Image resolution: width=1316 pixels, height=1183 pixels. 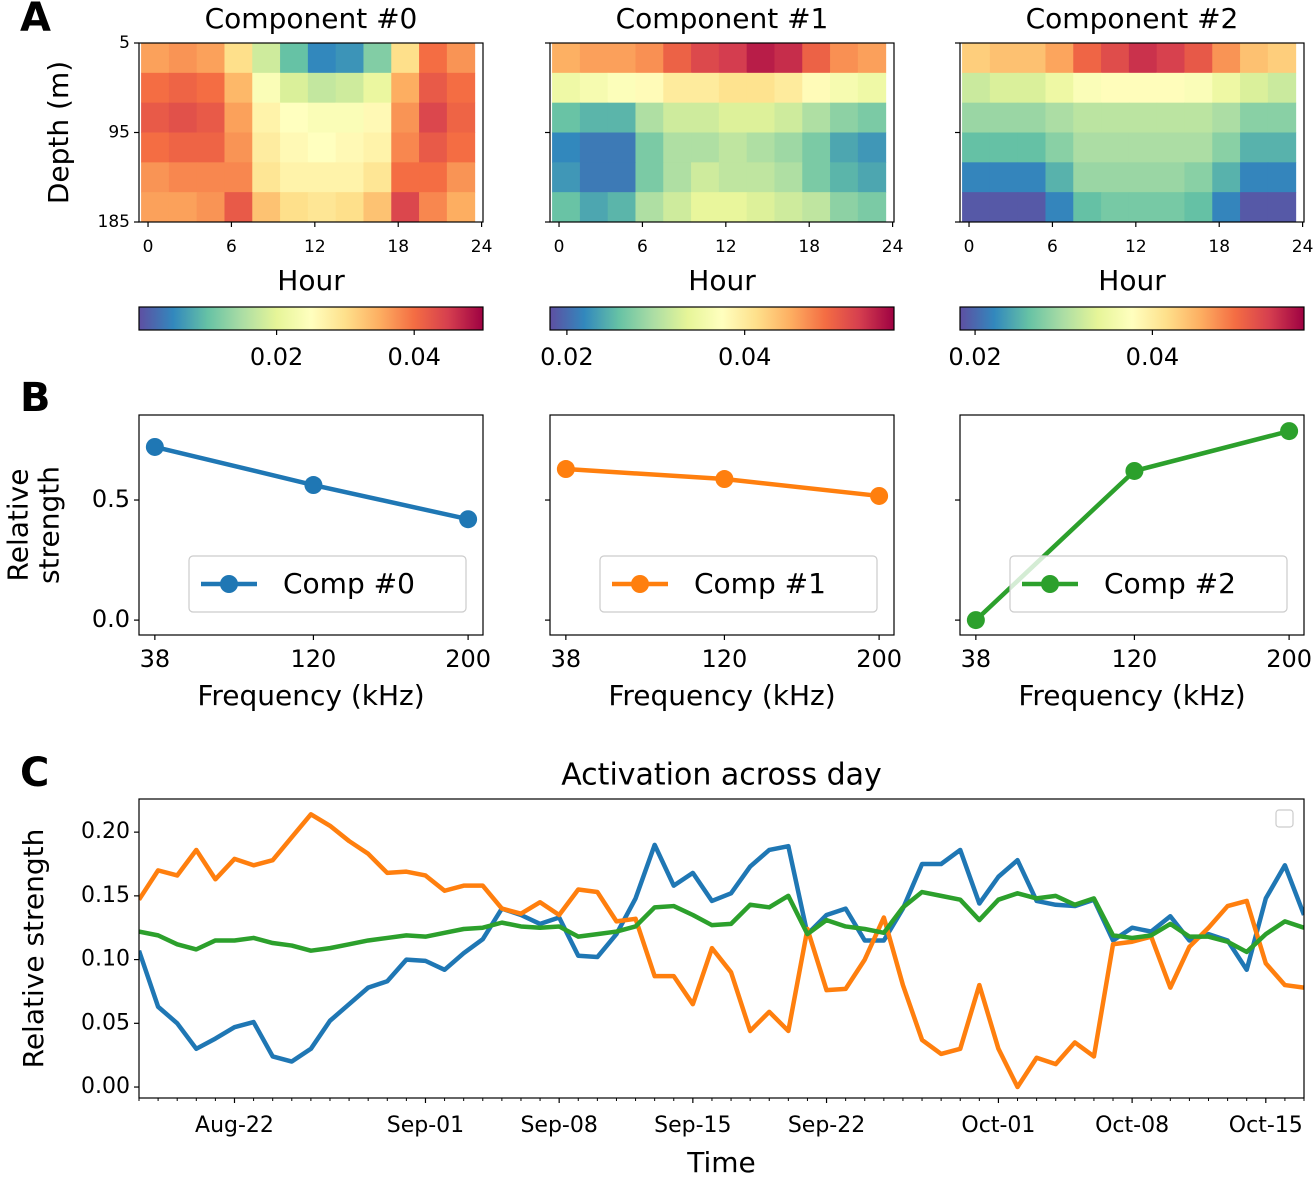 What do you see at coordinates (105, 959) in the screenshot?
I see `y-tick-label: 0.10` at bounding box center [105, 959].